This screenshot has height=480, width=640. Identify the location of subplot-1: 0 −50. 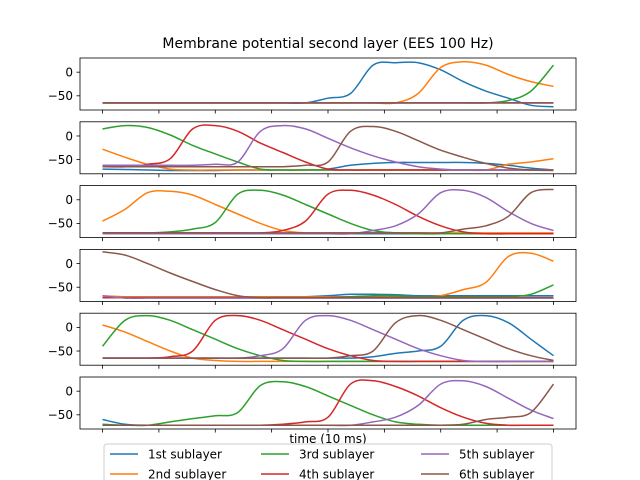
(312, 85).